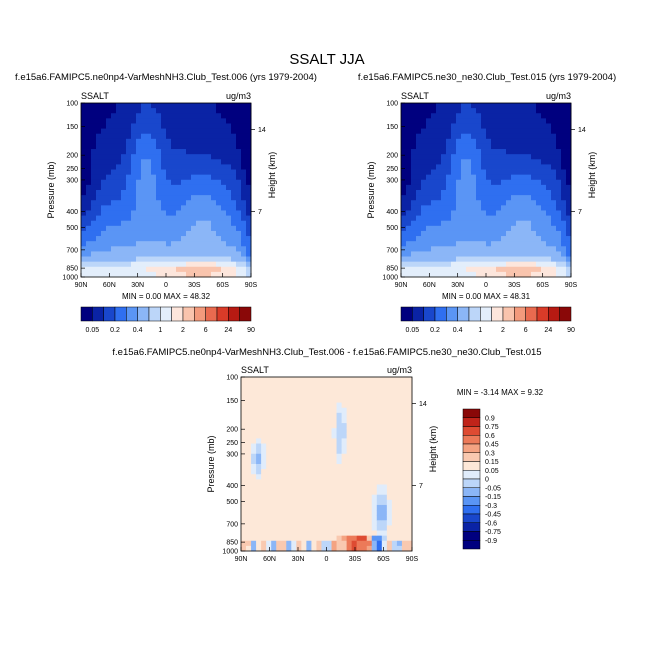 The width and height of the screenshot is (654, 654). Describe the element at coordinates (571, 330) in the screenshot. I see `colorbar-label: 90` at that location.